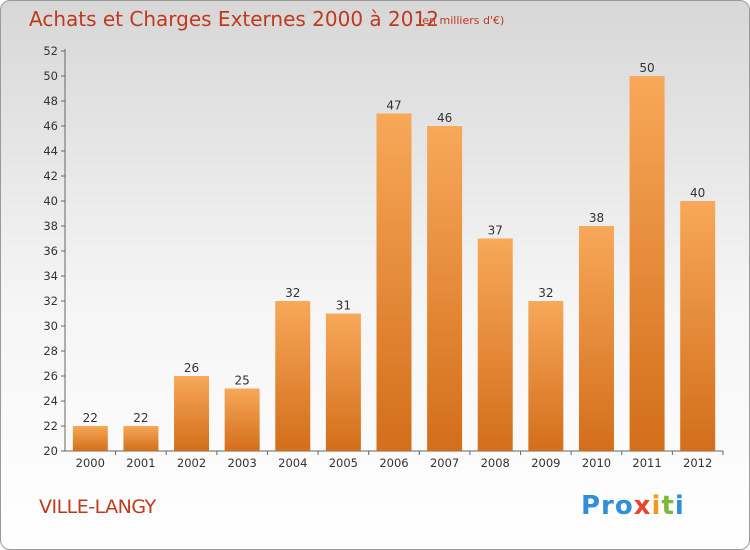 The width and height of the screenshot is (750, 550). I want to click on x-tick-label: 2012, so click(697, 463).